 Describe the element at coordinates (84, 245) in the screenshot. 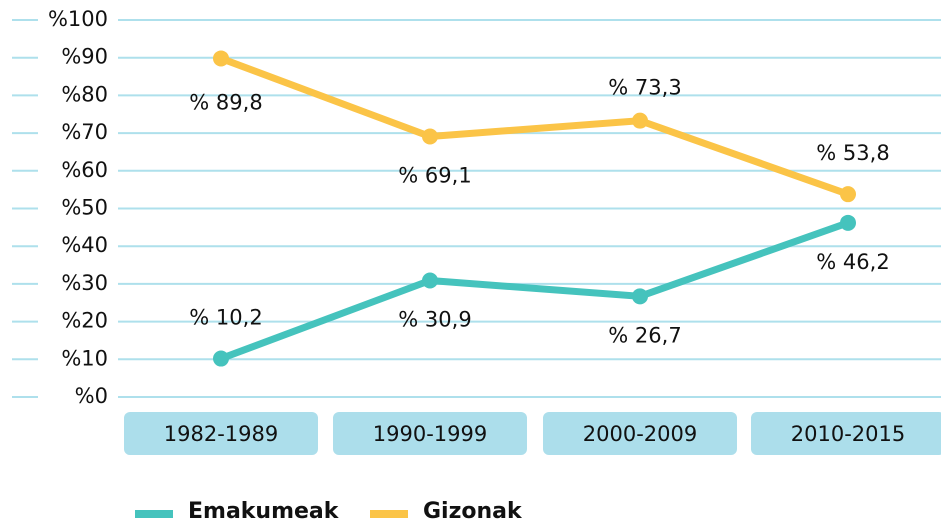

I see `y-tick-label: %40` at that location.